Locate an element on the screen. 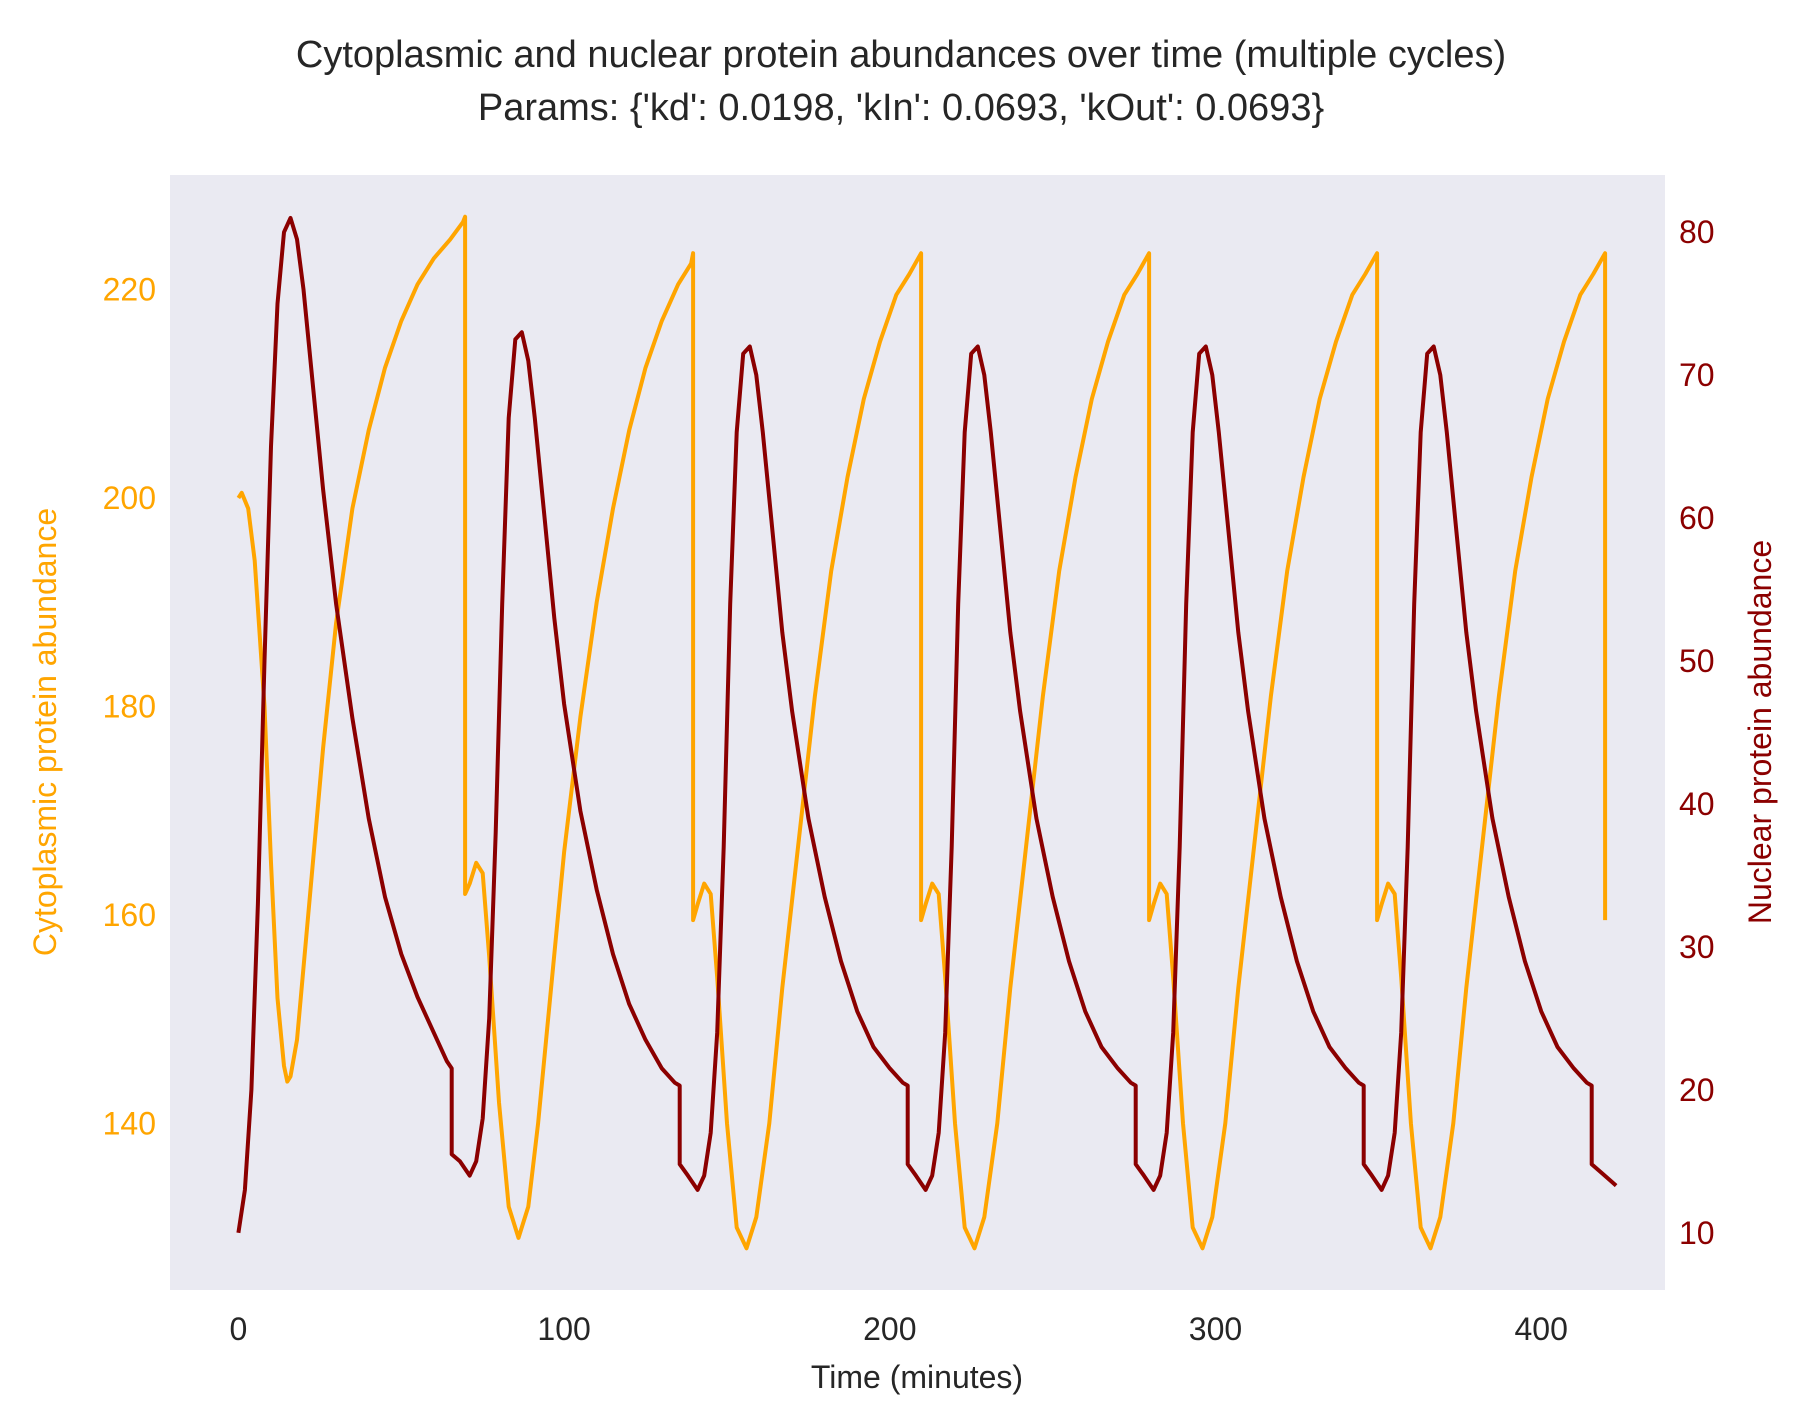 Image resolution: width=1803 pixels, height=1421 pixels. y-right-tick-label: 50 is located at coordinates (1697, 661).